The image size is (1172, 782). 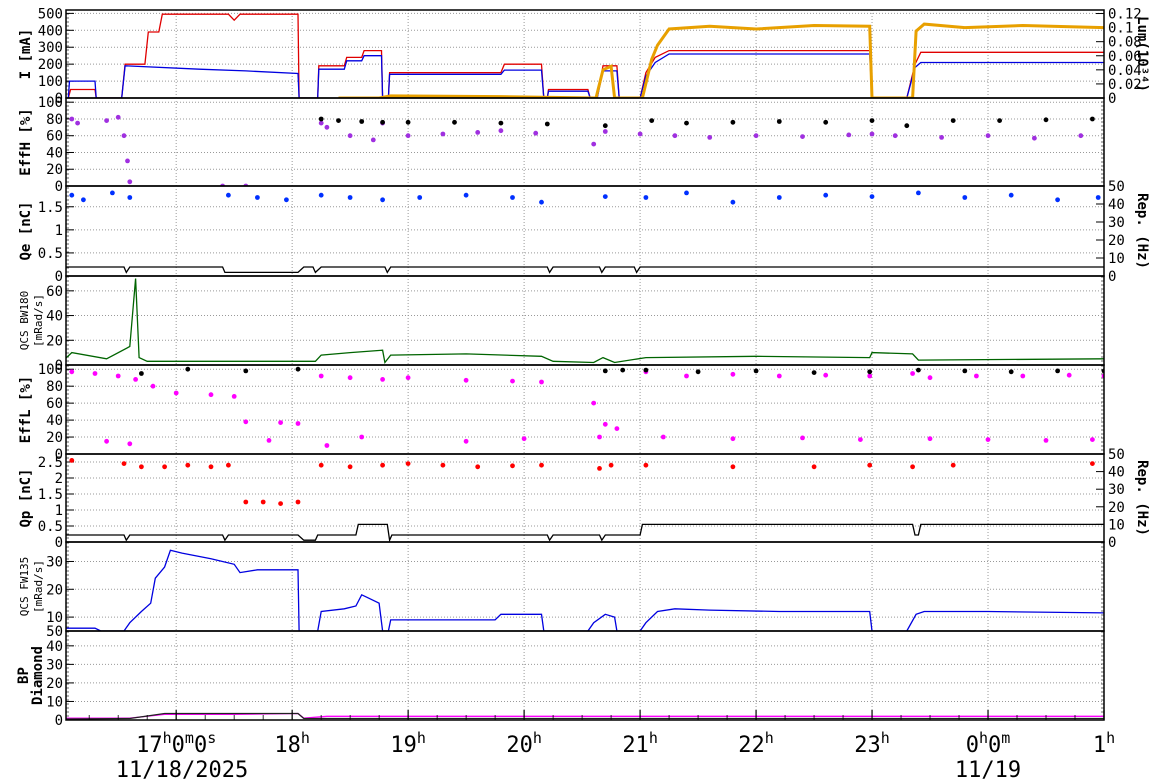 What do you see at coordinates (50, 463) in the screenshot?
I see `y-tick-label: 2.5` at bounding box center [50, 463].